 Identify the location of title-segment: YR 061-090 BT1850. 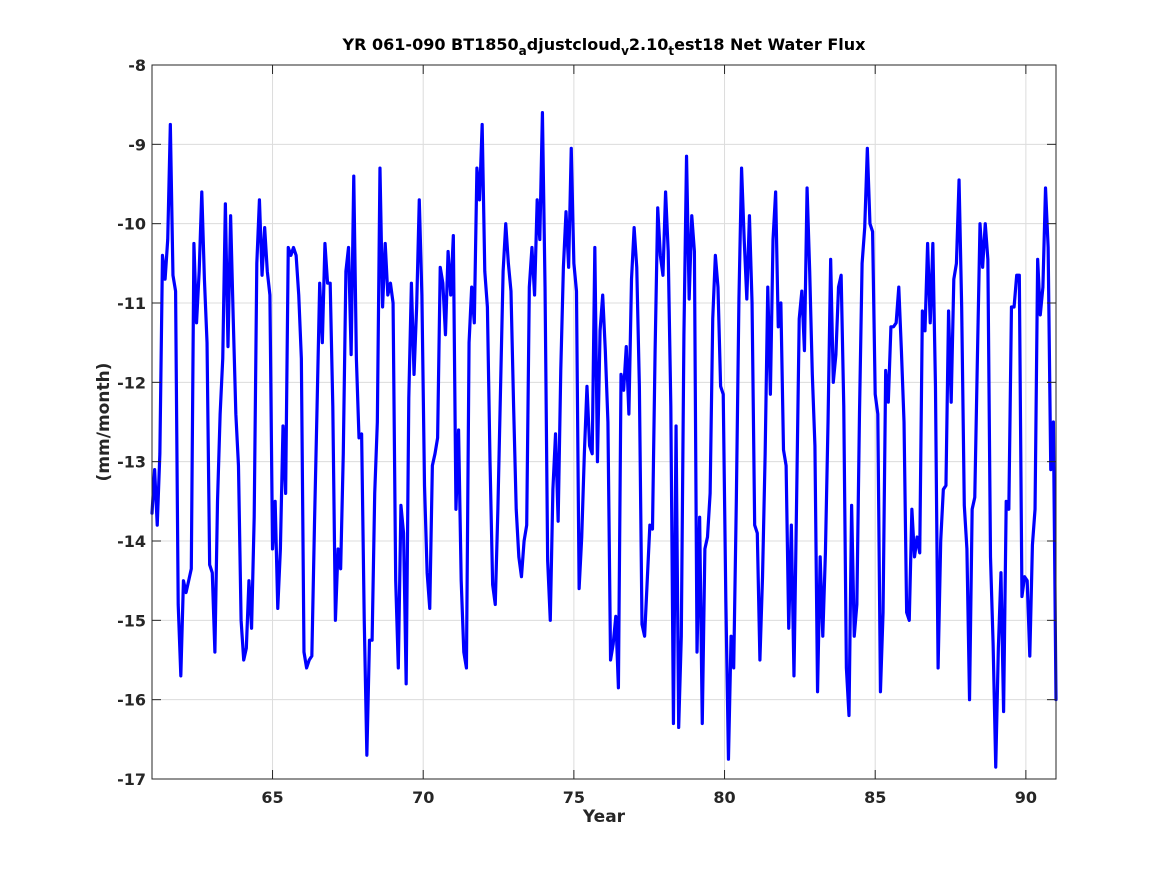
(430, 44).